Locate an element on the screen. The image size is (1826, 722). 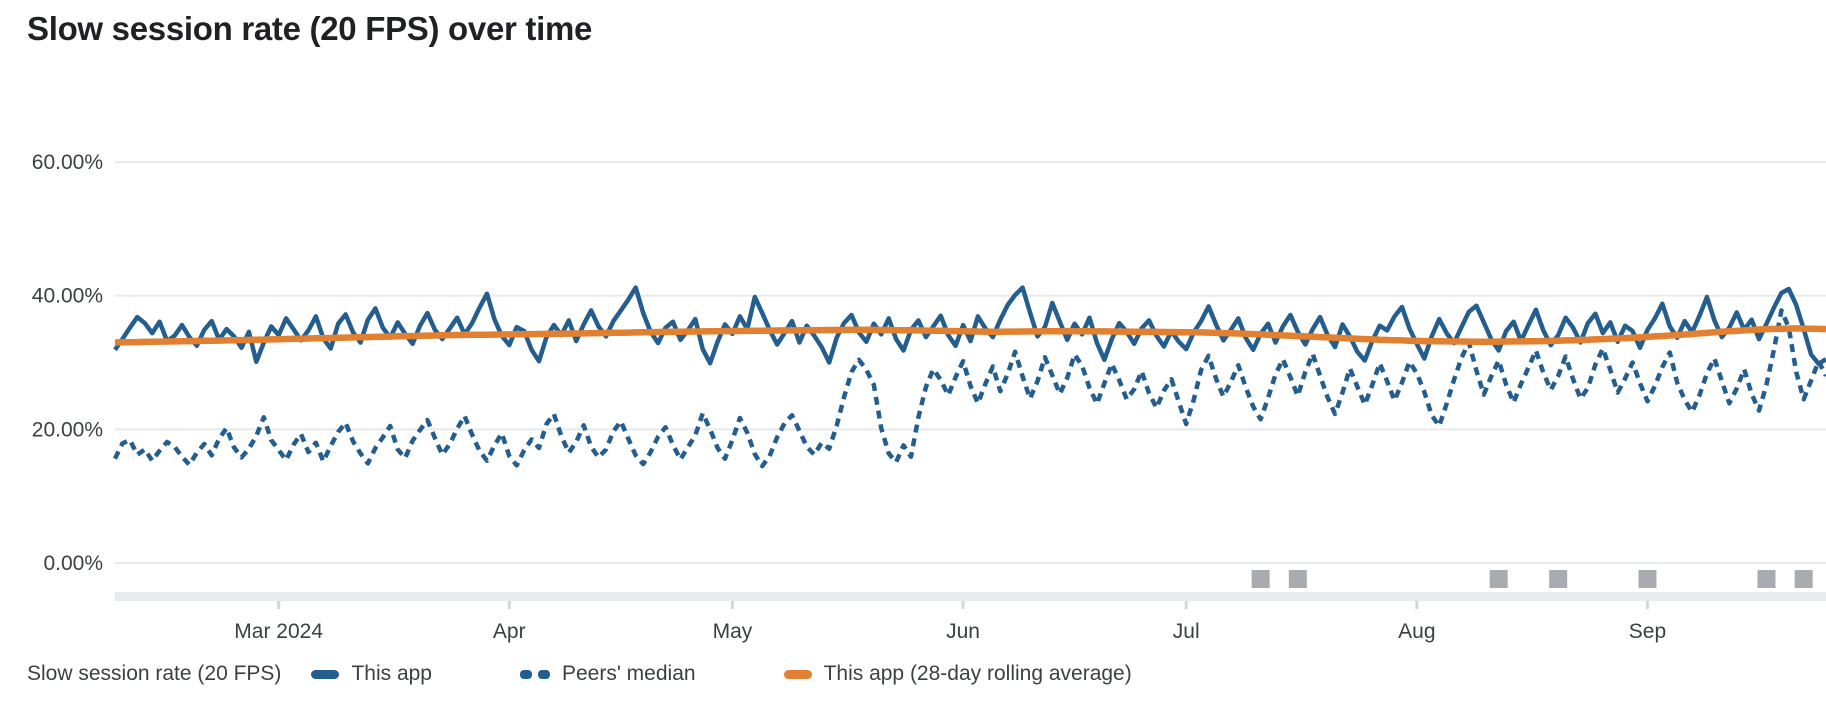
y-axis-label: 0.00% is located at coordinates (73, 563).